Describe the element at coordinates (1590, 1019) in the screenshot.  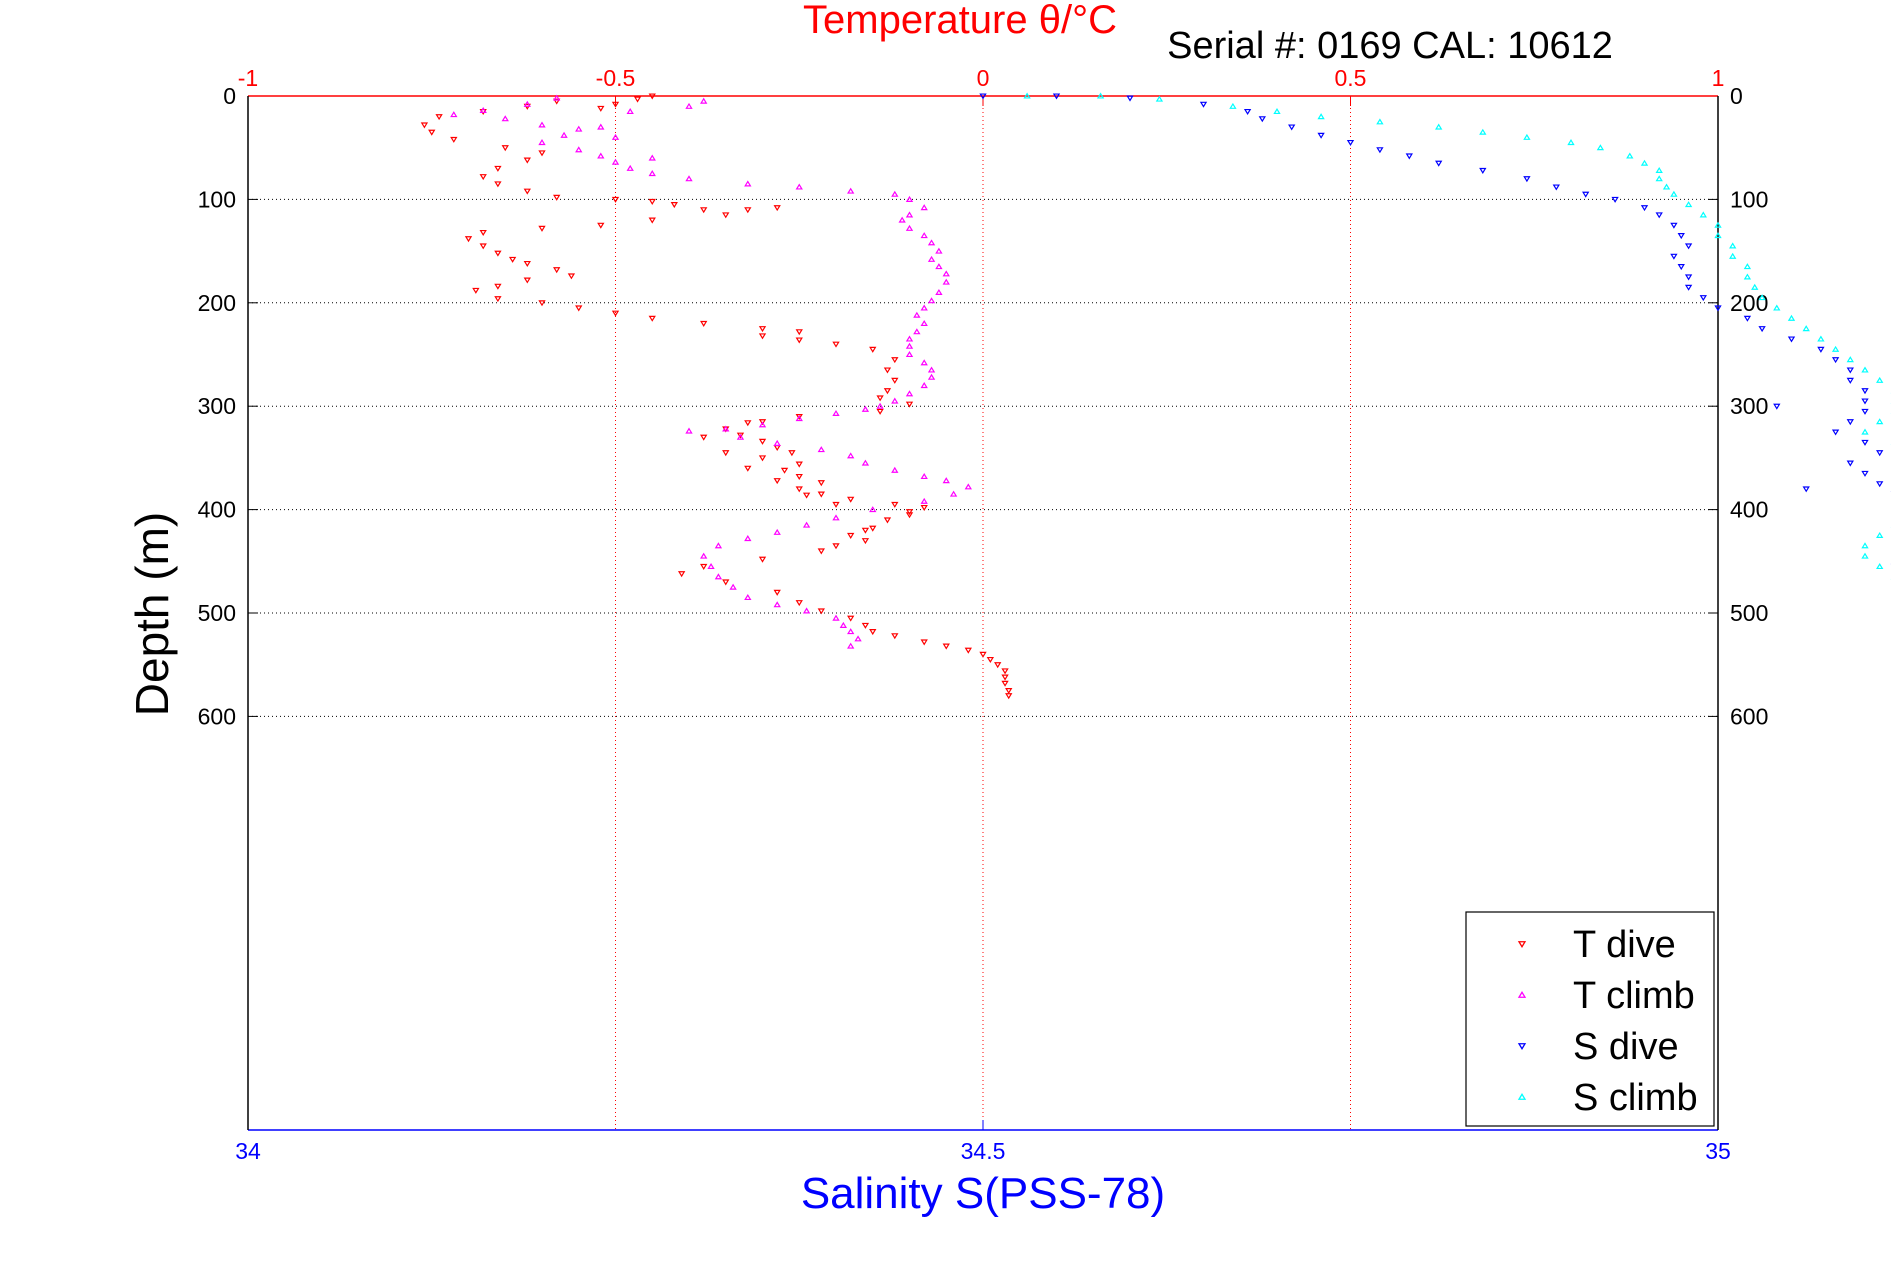
I see `legend-box` at that location.